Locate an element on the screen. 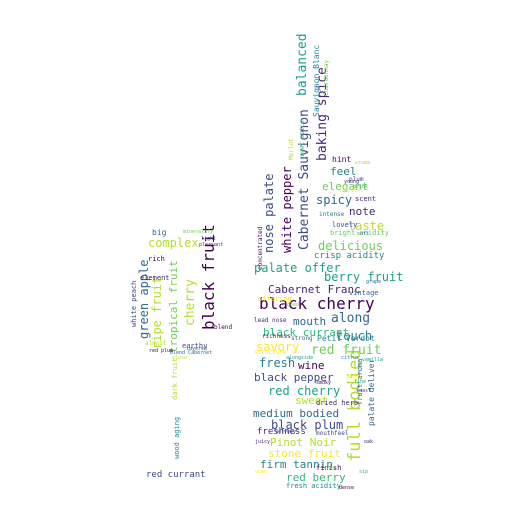  word-palate-offer: palate offer is located at coordinates (297, 268).